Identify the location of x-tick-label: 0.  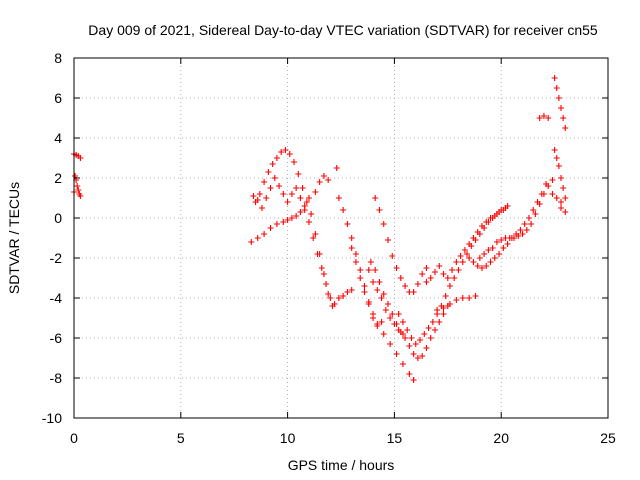
(74, 438).